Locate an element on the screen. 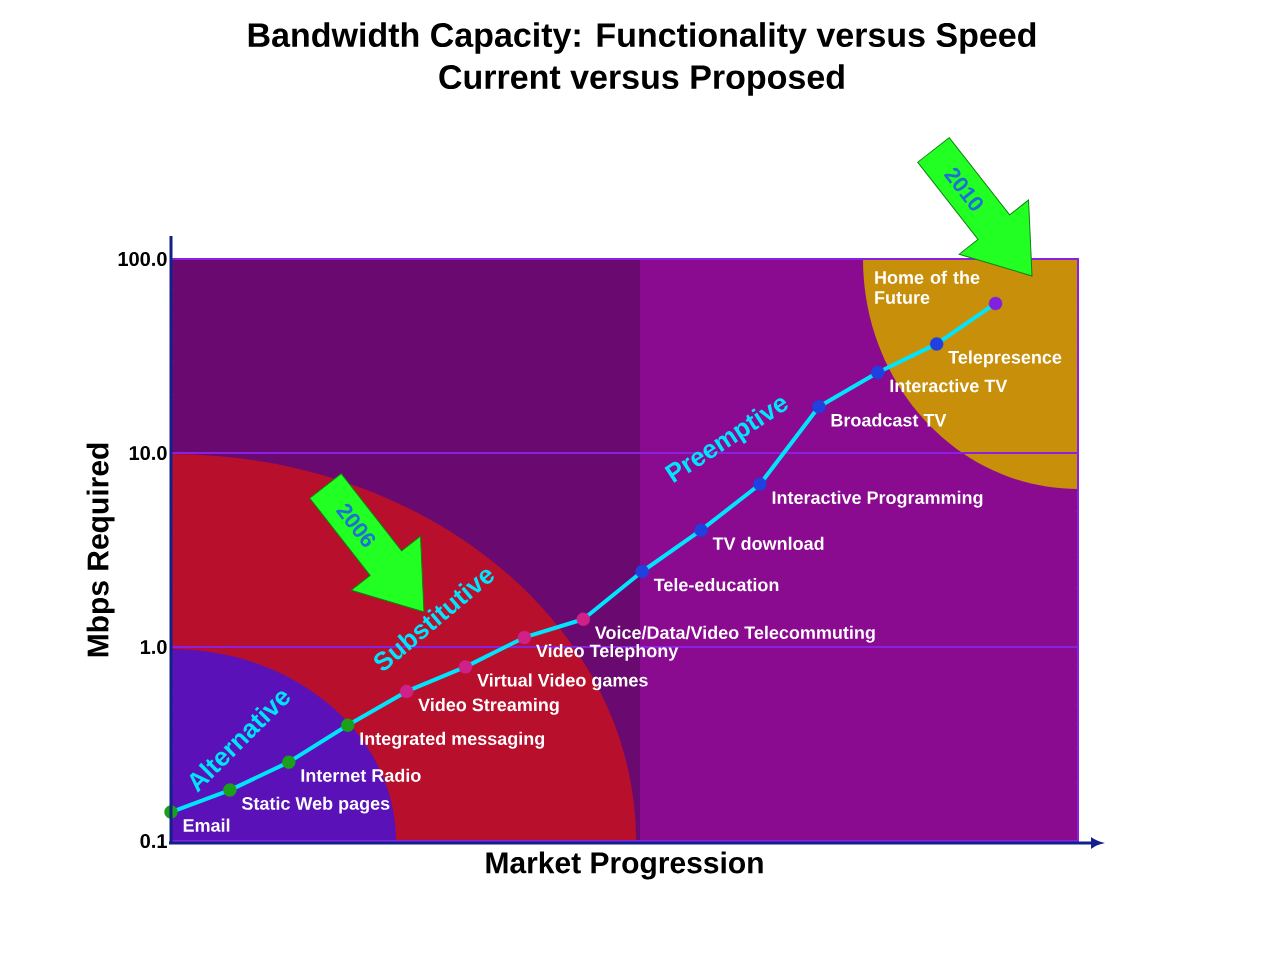  y-tick-label: 10.0 is located at coordinates (148, 453).